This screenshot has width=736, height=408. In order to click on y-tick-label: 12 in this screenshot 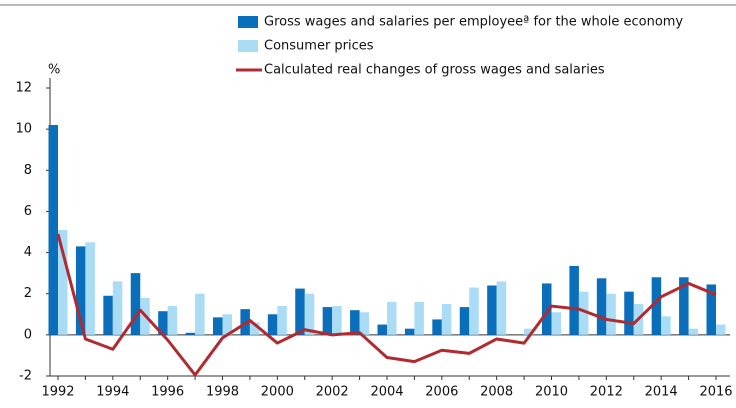, I will do `click(23, 88)`.